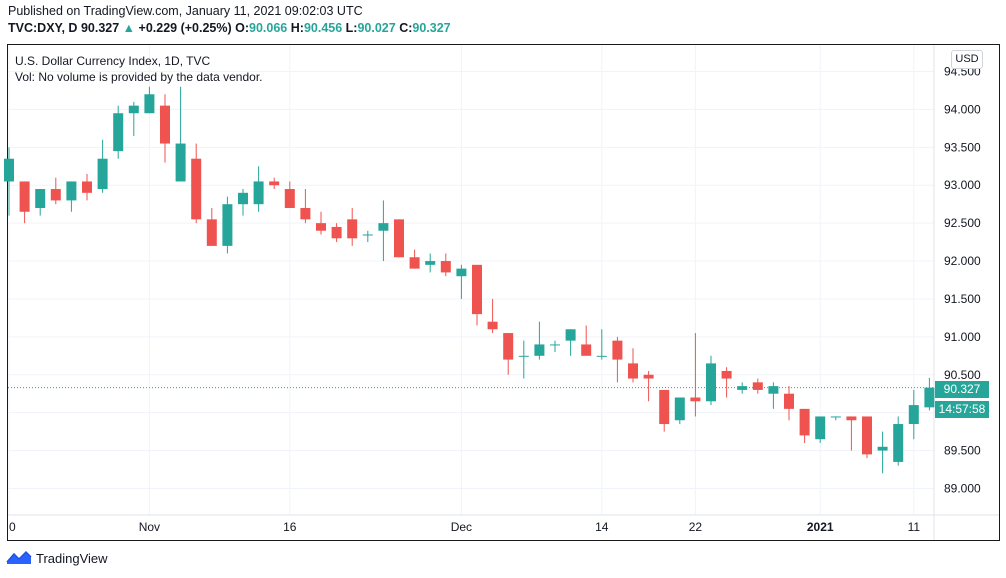  Describe the element at coordinates (962, 451) in the screenshot. I see `y-tick-label: 89.500` at that location.